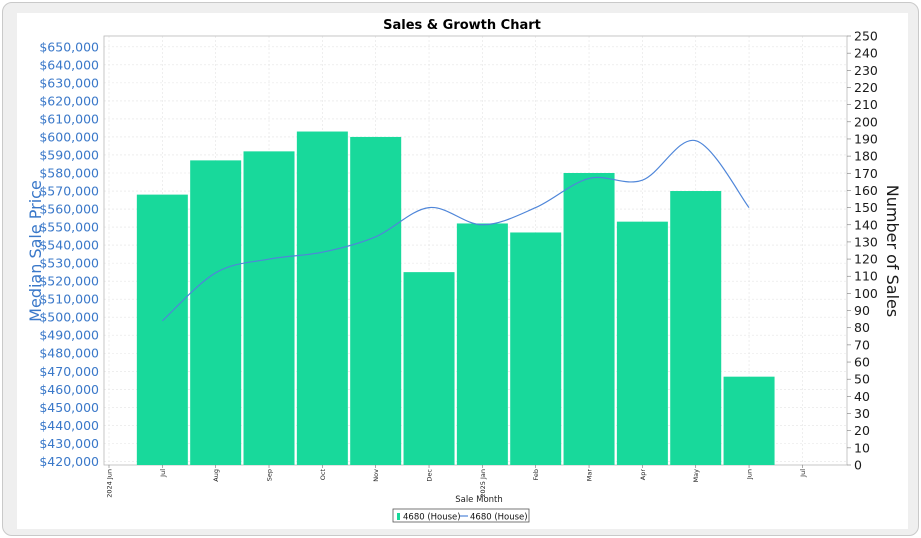  What do you see at coordinates (69, 100) in the screenshot?
I see `left-tick-label: $620,000` at bounding box center [69, 100].